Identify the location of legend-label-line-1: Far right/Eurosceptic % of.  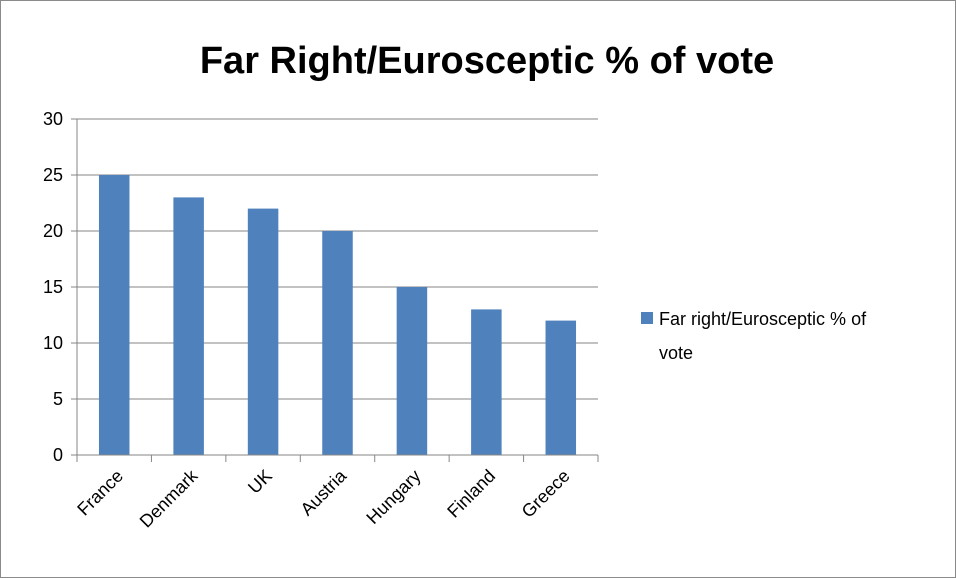
(763, 319).